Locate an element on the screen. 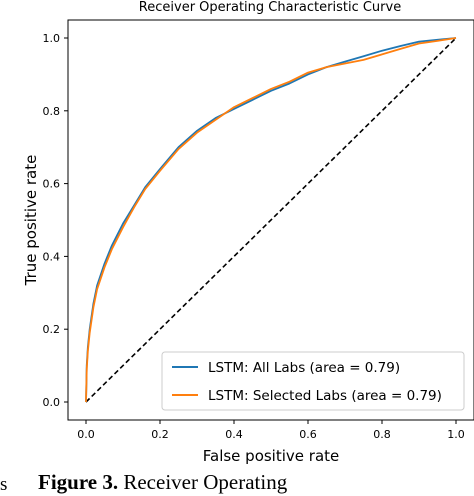 The width and height of the screenshot is (474, 496). x-tick-label: 0.0 is located at coordinates (86, 434).